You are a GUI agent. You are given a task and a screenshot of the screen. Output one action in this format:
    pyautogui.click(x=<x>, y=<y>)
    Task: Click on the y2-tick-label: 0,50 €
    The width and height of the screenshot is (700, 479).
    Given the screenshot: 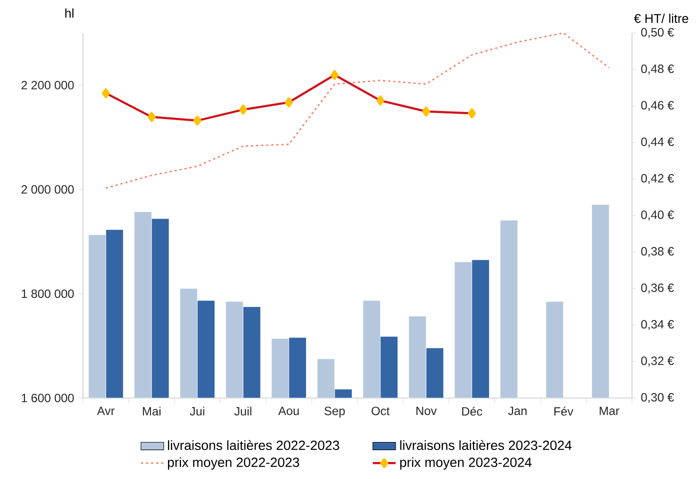 What is the action you would take?
    pyautogui.click(x=657, y=33)
    